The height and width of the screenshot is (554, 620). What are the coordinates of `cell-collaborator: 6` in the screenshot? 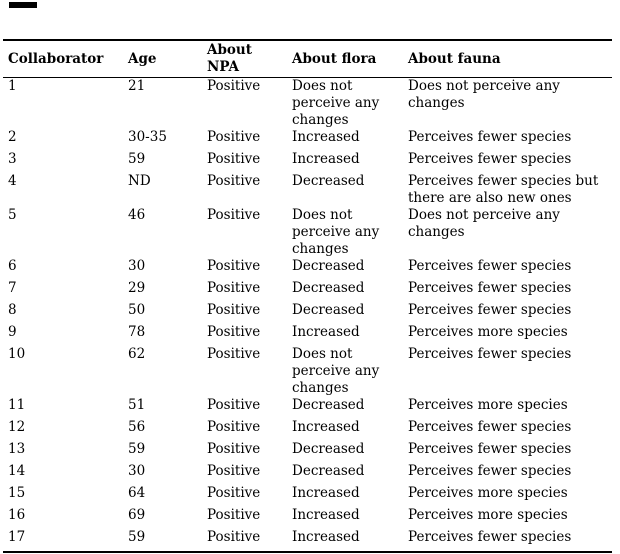 It's located at (12, 266).